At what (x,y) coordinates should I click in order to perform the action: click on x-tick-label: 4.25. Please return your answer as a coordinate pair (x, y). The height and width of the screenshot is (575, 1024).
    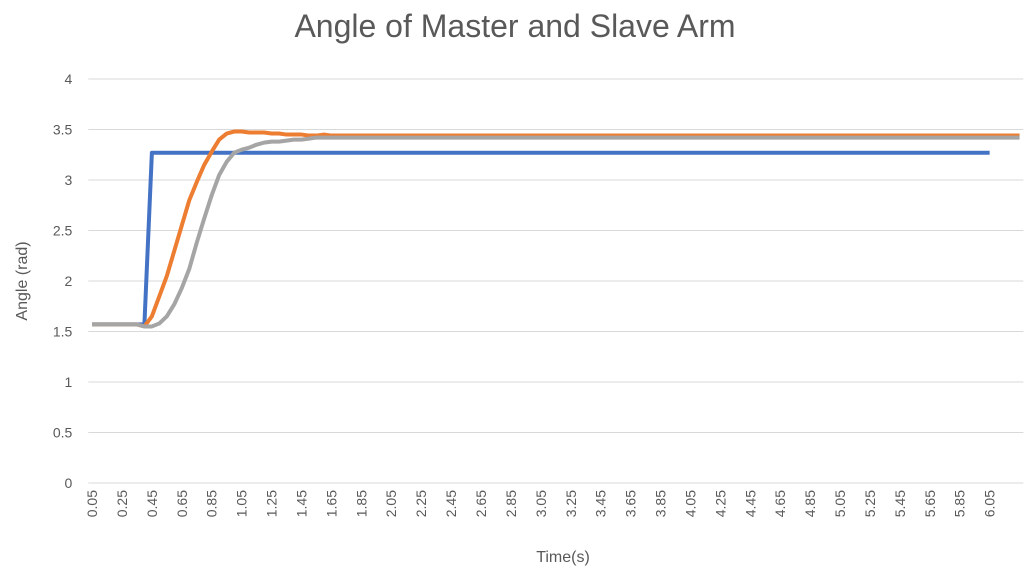
    Looking at the image, I should click on (720, 503).